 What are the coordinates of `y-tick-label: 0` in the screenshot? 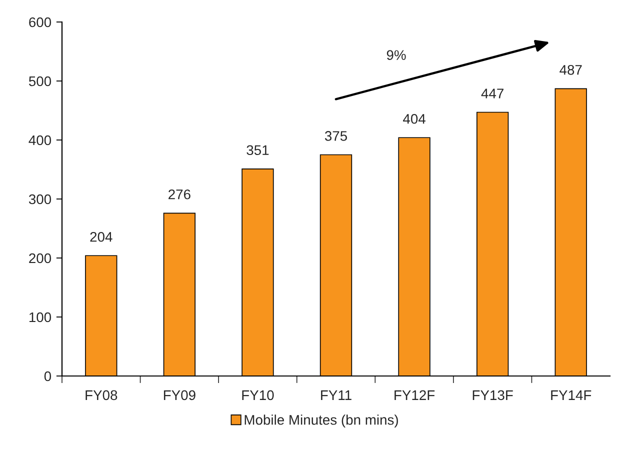 It's located at (48, 376).